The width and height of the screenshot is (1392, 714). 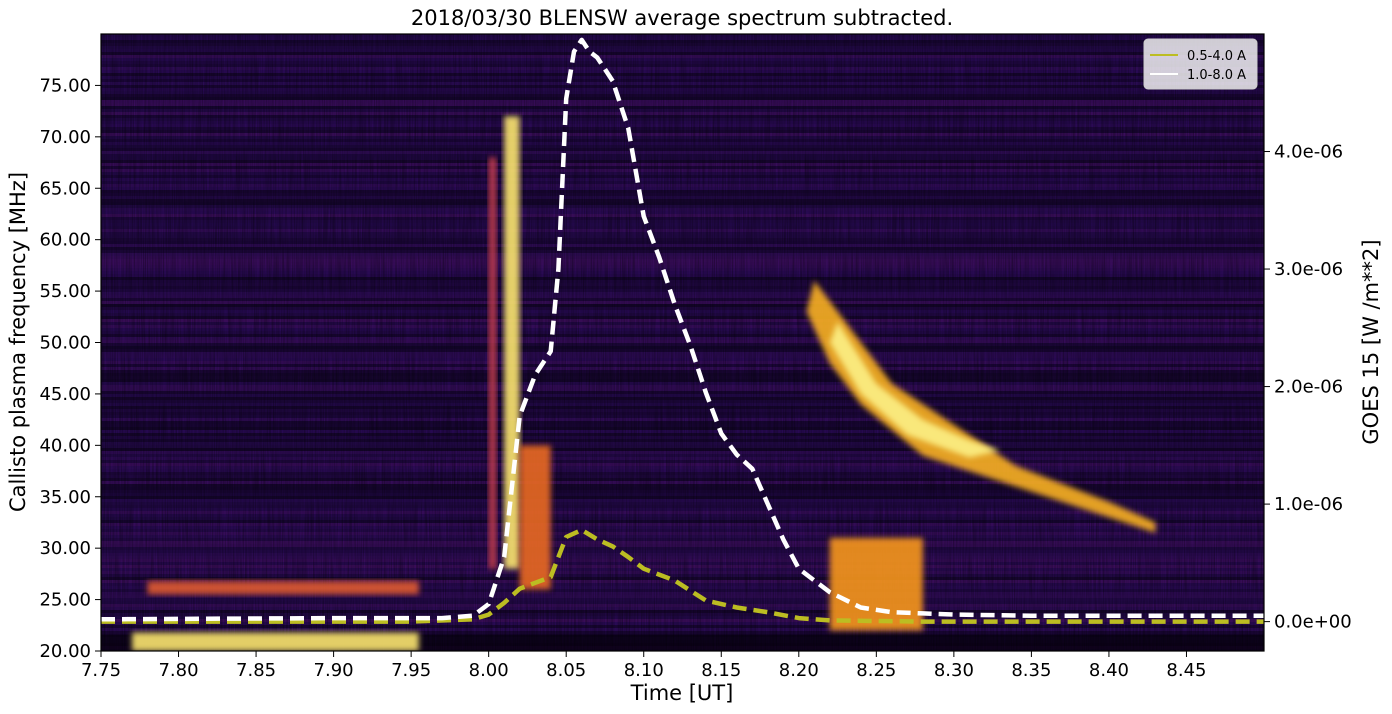 What do you see at coordinates (65, 445) in the screenshot?
I see `y-tick-label: 40.00` at bounding box center [65, 445].